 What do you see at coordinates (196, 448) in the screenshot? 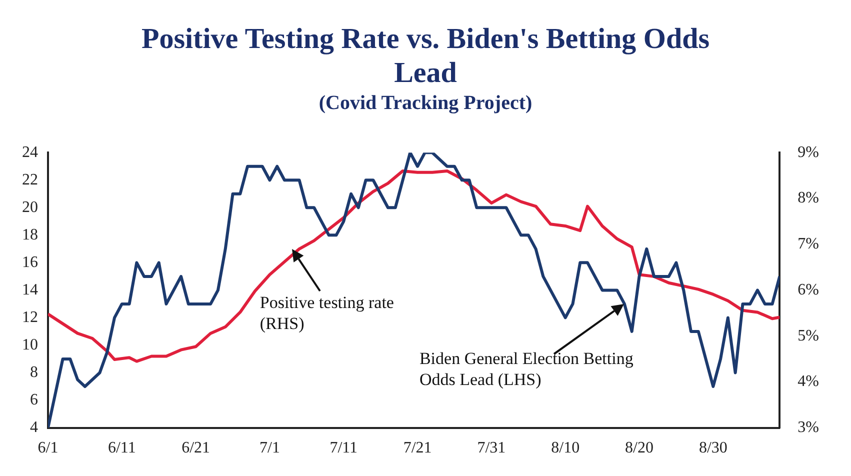
I see `x-tick-label: 6/21` at bounding box center [196, 448].